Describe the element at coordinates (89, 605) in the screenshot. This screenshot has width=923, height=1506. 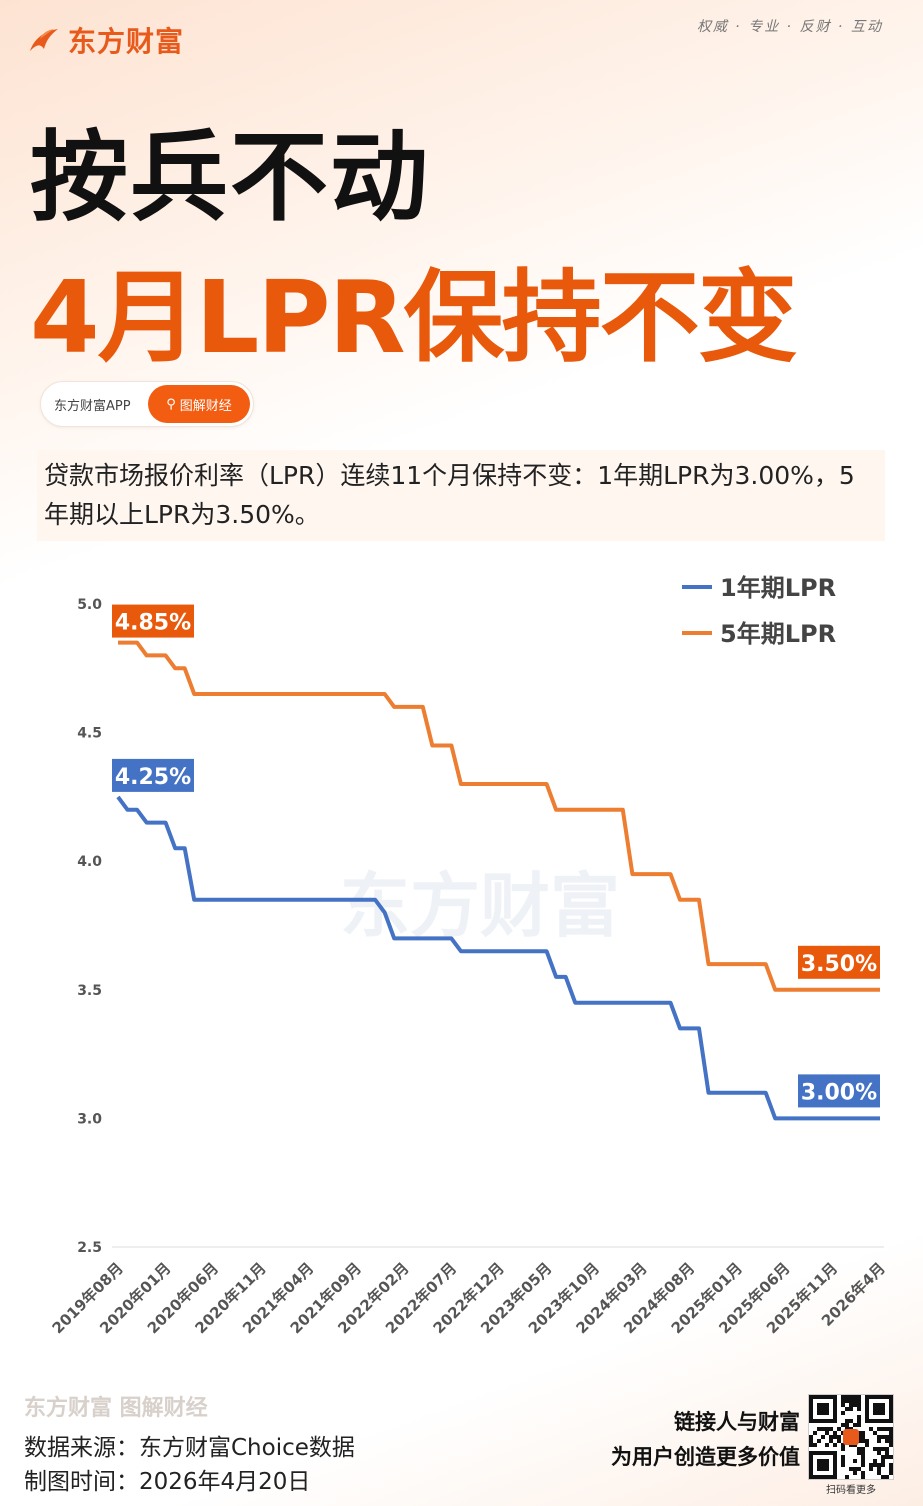
I see `y-tick-label: 5.0` at that location.